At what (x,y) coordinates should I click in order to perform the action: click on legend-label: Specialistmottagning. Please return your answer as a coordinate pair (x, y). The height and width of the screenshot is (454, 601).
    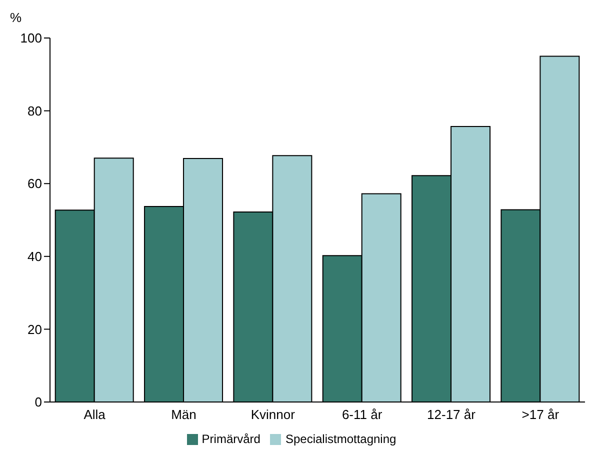
    Looking at the image, I should click on (340, 439).